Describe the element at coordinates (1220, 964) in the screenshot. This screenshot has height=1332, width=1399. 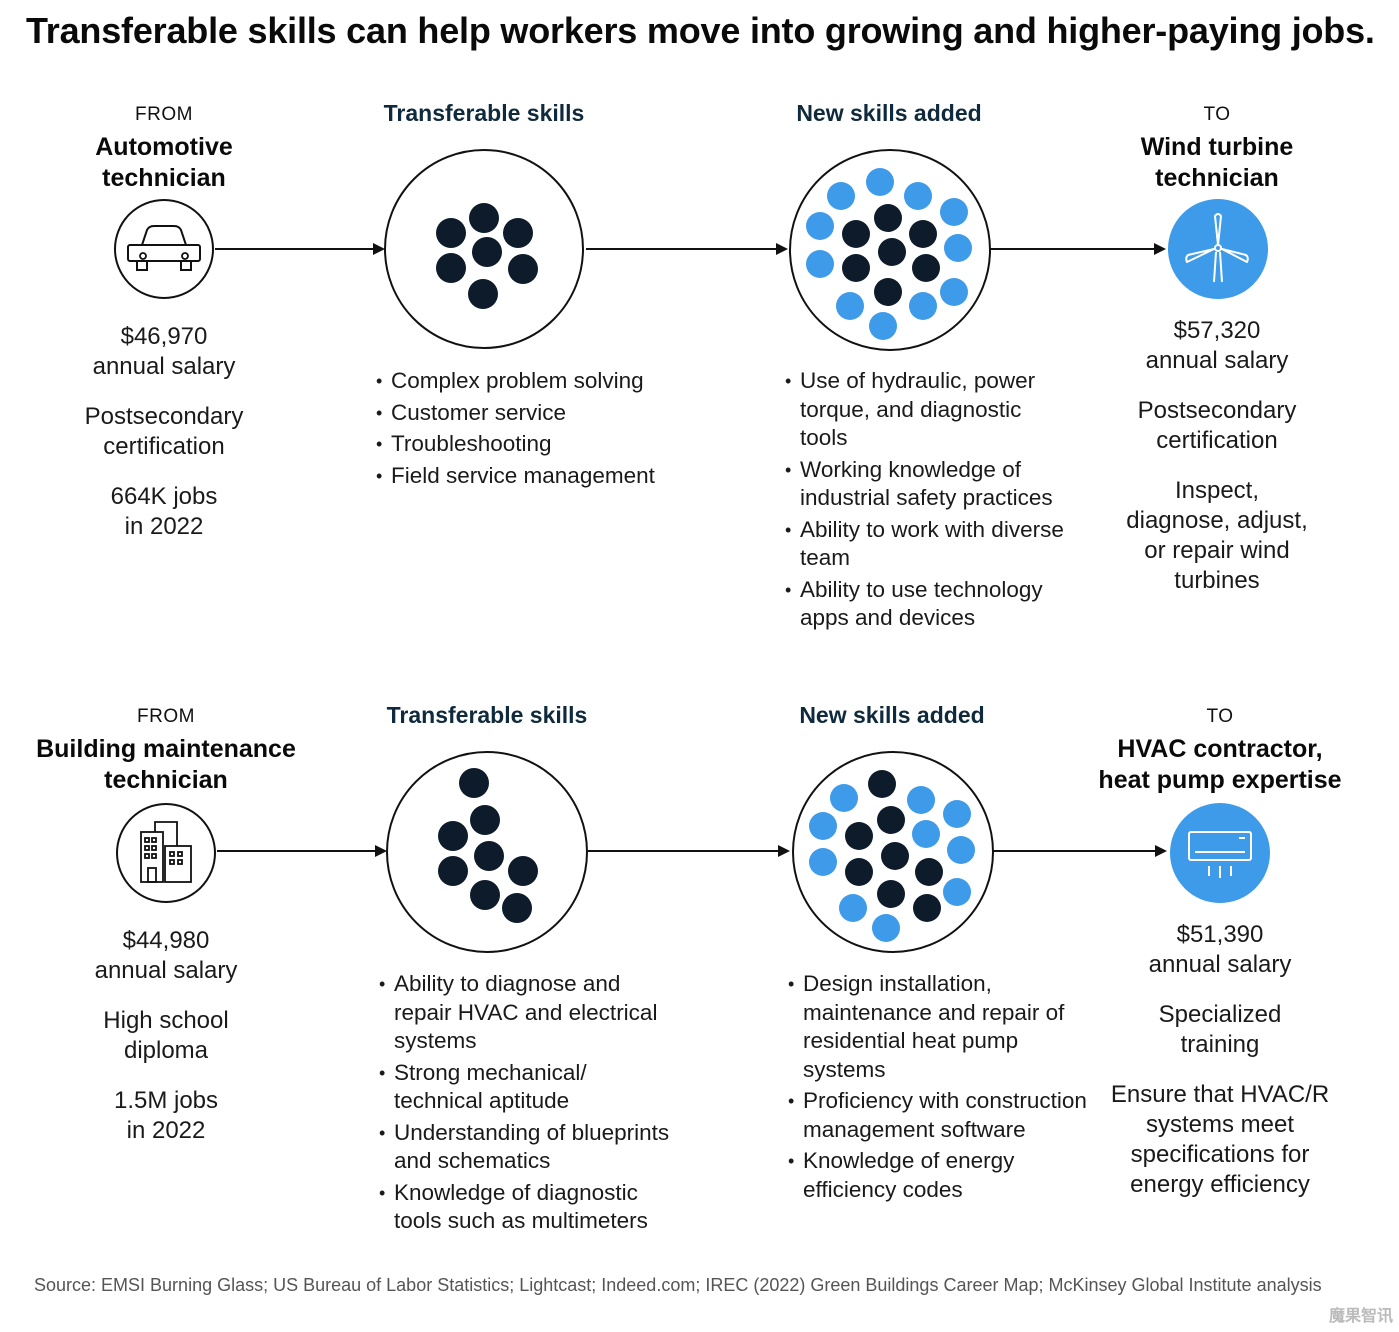
I see `to-salary-label: annual salary` at that location.